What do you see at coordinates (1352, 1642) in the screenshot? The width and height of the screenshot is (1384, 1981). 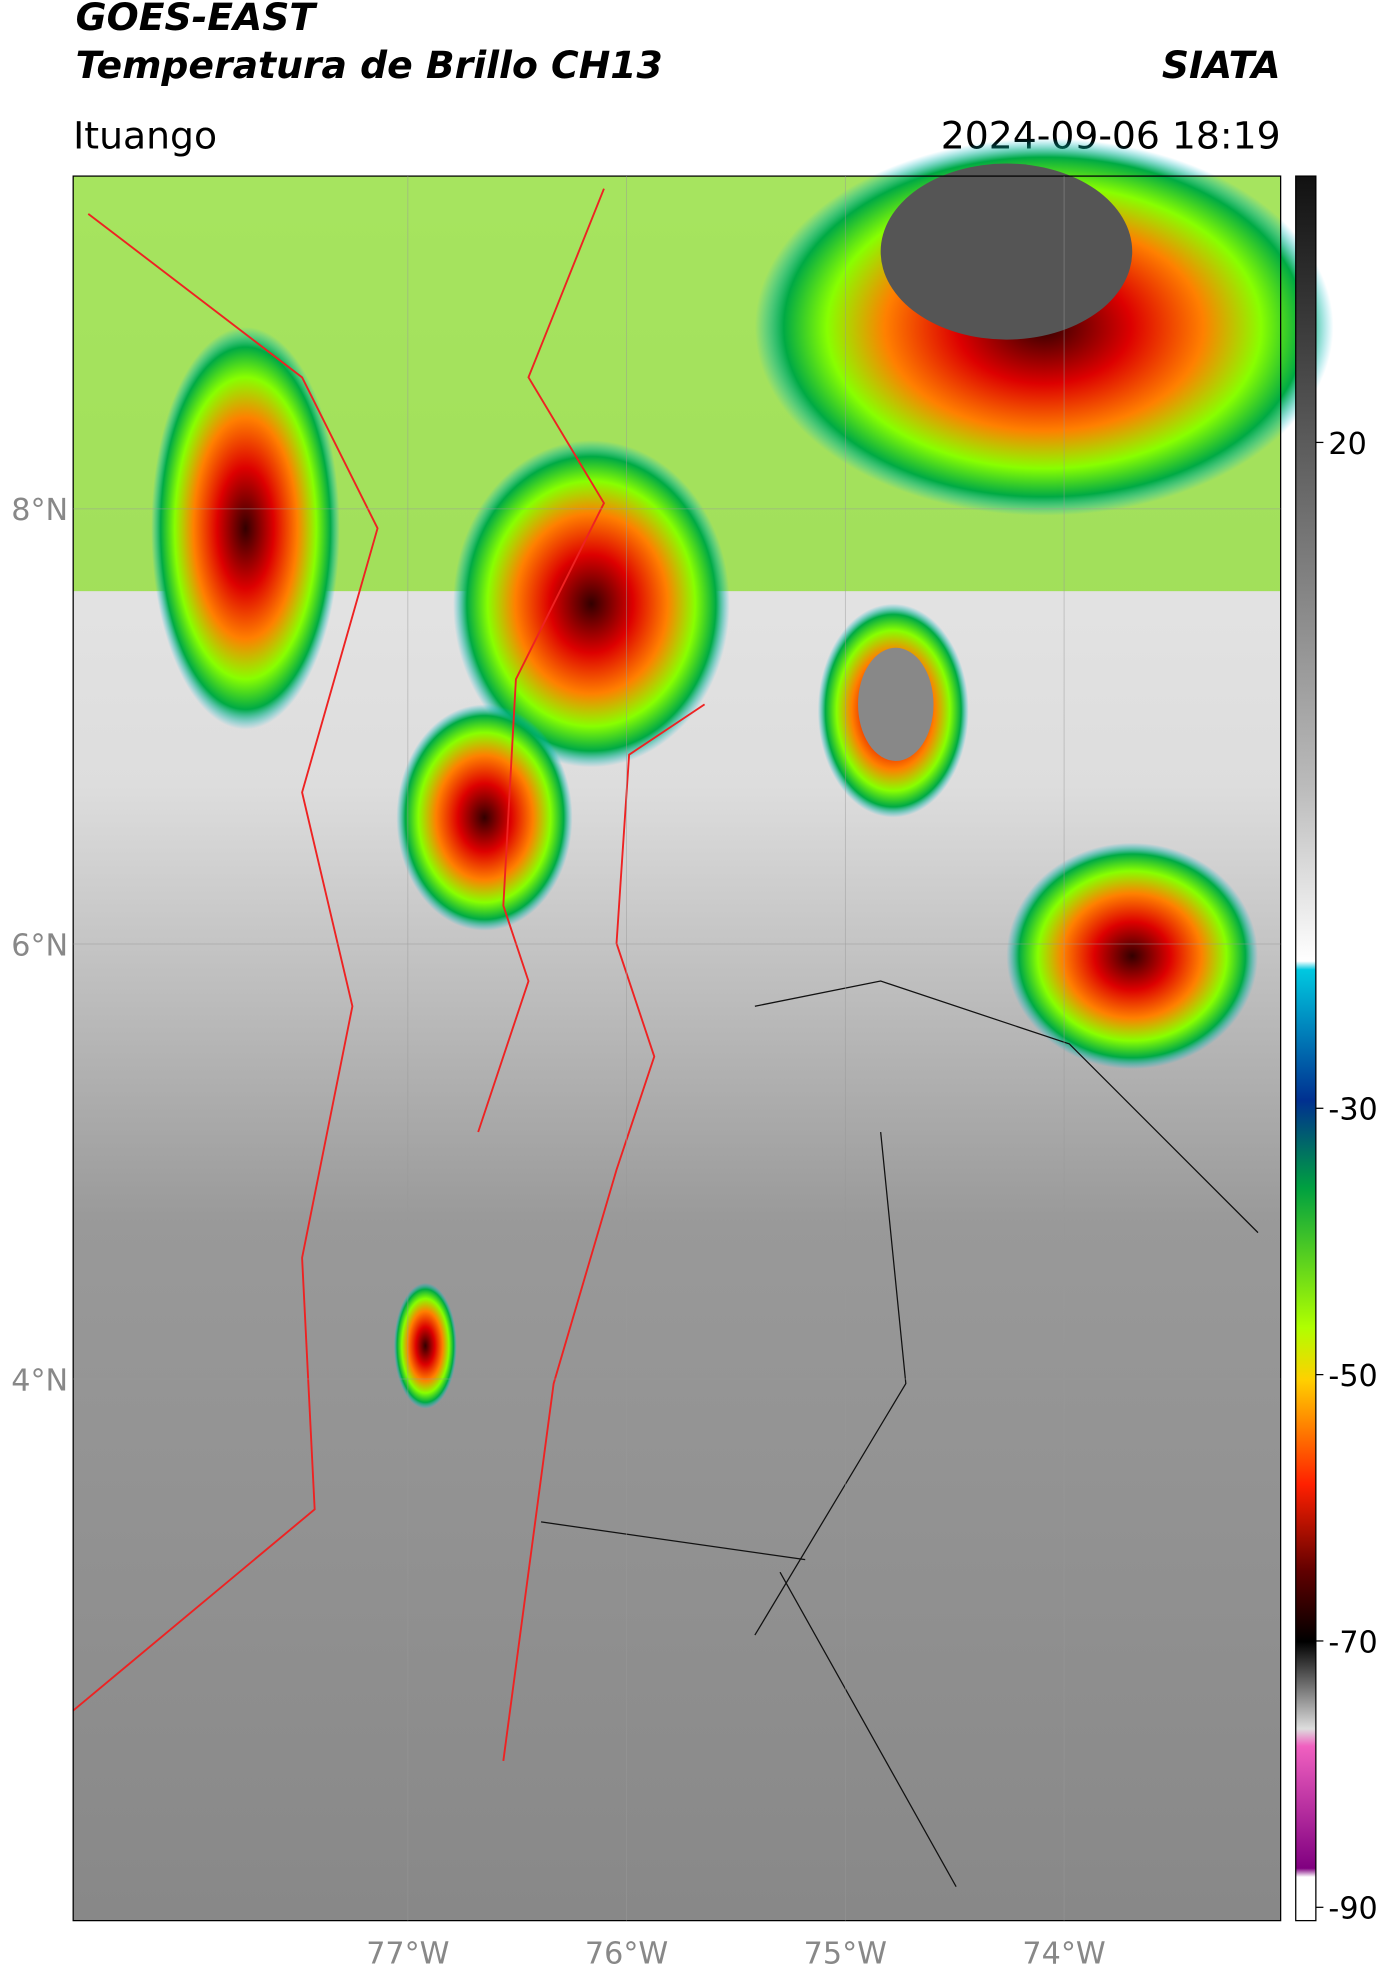 I see `colorbar-tick-label: -70` at bounding box center [1352, 1642].